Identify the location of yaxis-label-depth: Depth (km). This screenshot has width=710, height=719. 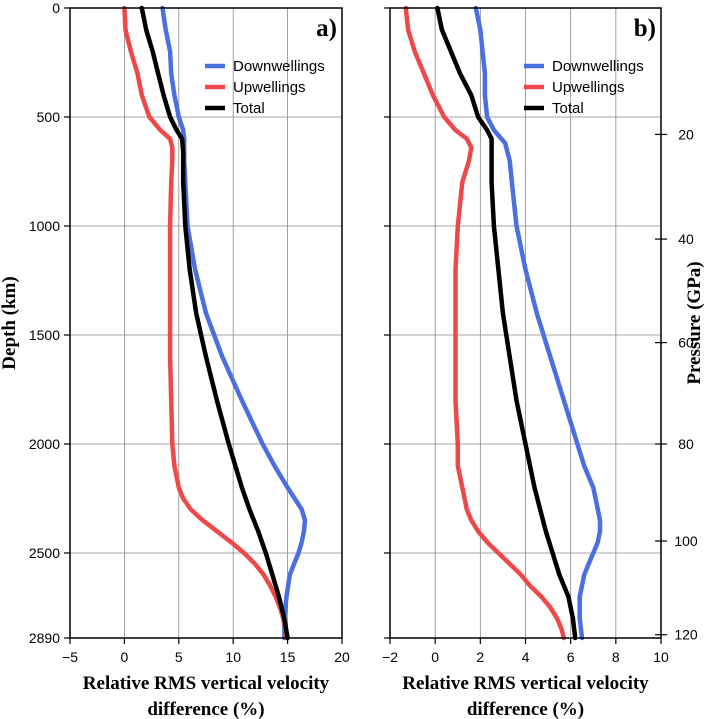
(10, 322).